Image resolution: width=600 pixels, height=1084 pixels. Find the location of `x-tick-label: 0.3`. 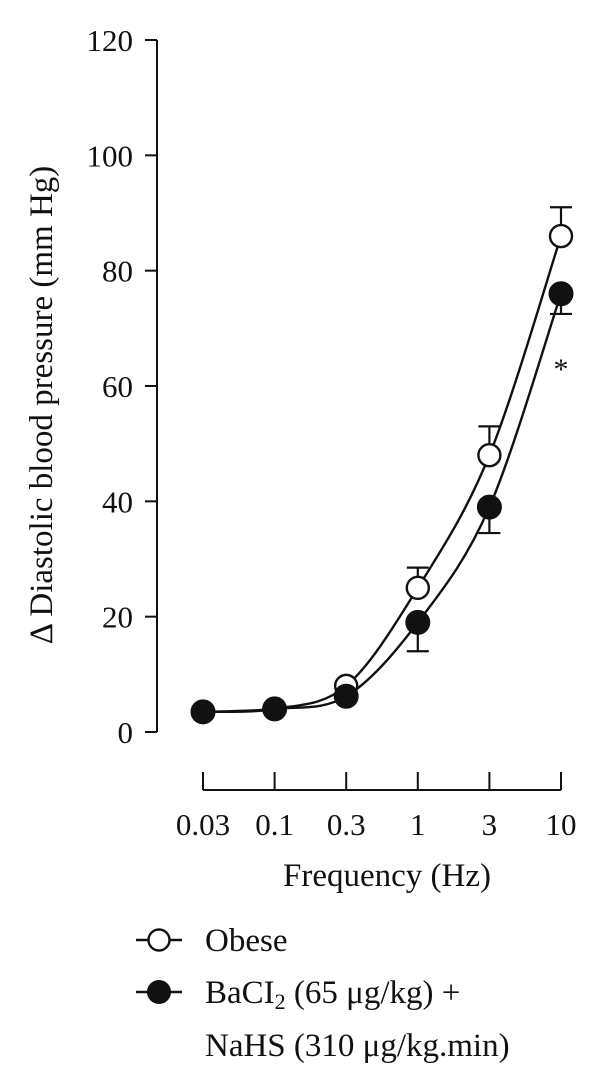

x-tick-label: 0.3 is located at coordinates (346, 824).